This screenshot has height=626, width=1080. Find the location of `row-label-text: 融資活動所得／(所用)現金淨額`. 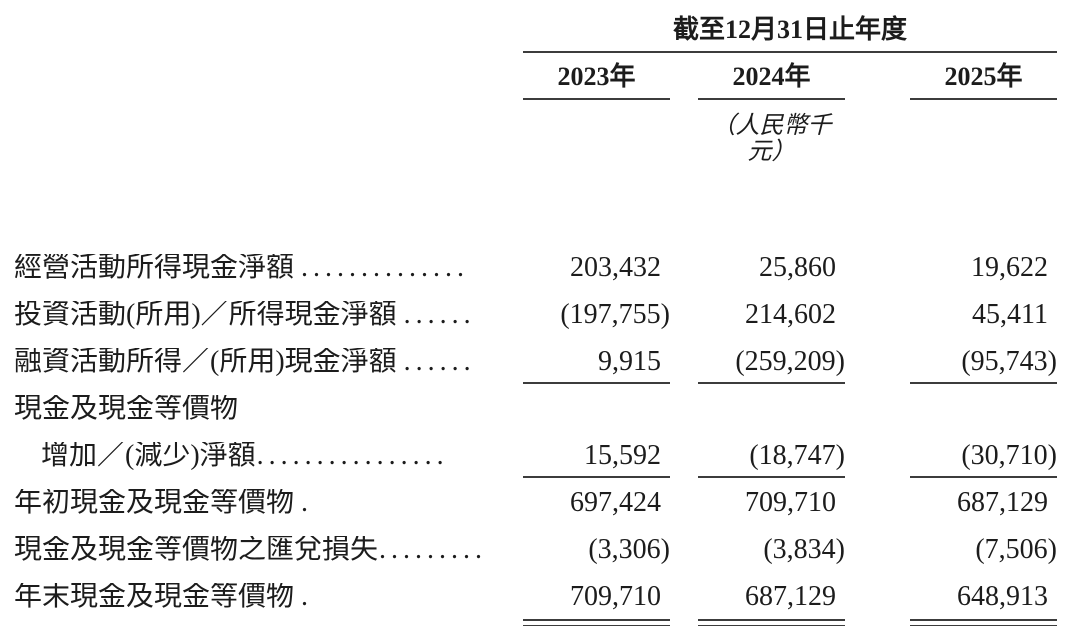

row-label-text: 融資活動所得／(所用)現金淨額 is located at coordinates (205, 361).